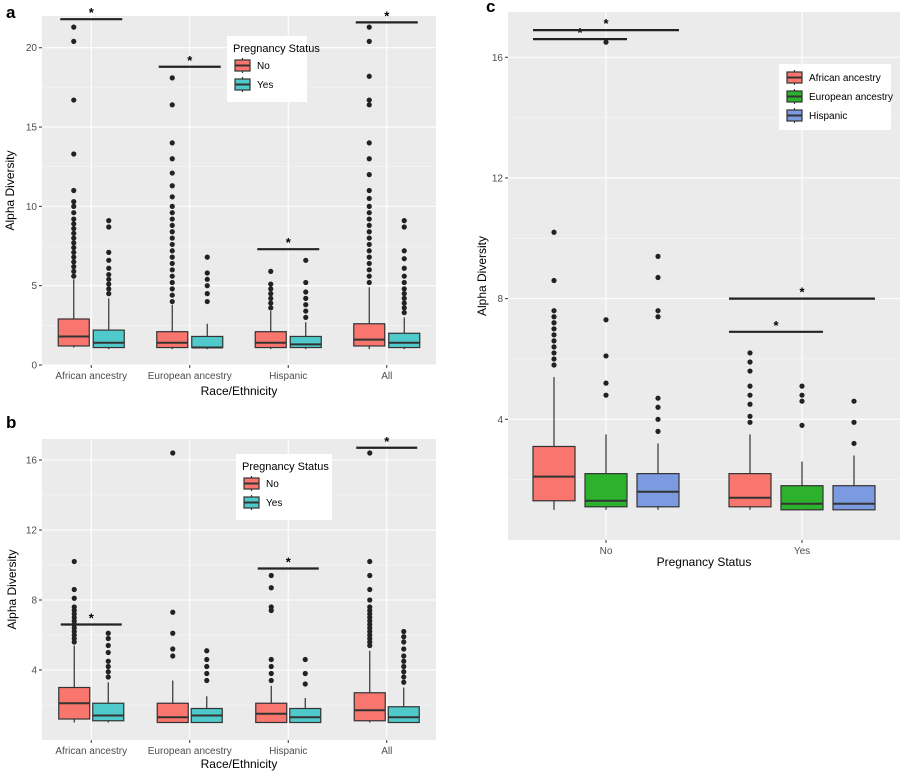 The height and width of the screenshot is (771, 900). Describe the element at coordinates (500, 420) in the screenshot. I see `y-tick-label: 4` at that location.